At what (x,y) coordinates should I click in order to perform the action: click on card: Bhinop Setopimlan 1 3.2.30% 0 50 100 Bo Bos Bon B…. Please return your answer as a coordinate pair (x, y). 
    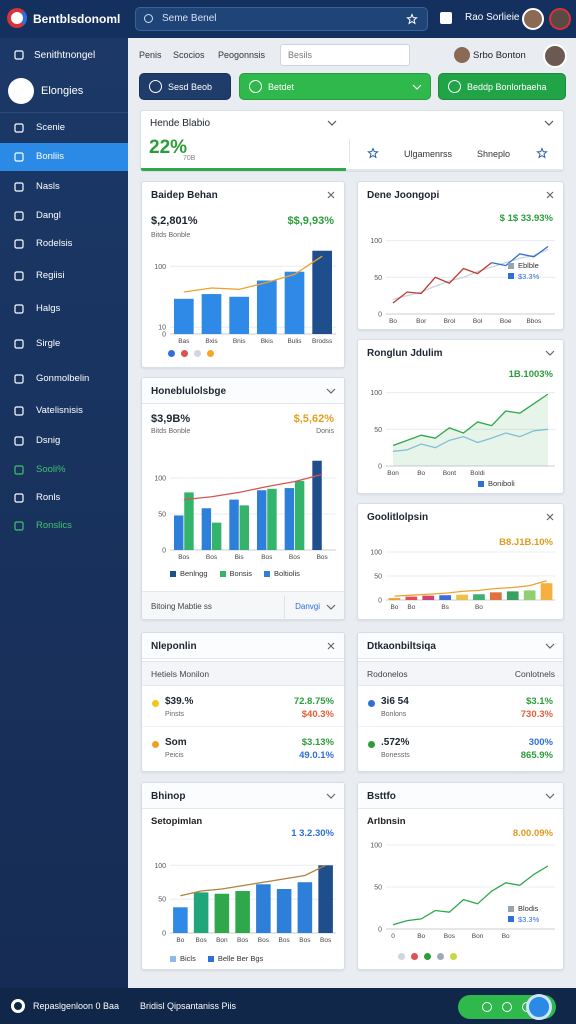
    Looking at the image, I should click on (243, 876).